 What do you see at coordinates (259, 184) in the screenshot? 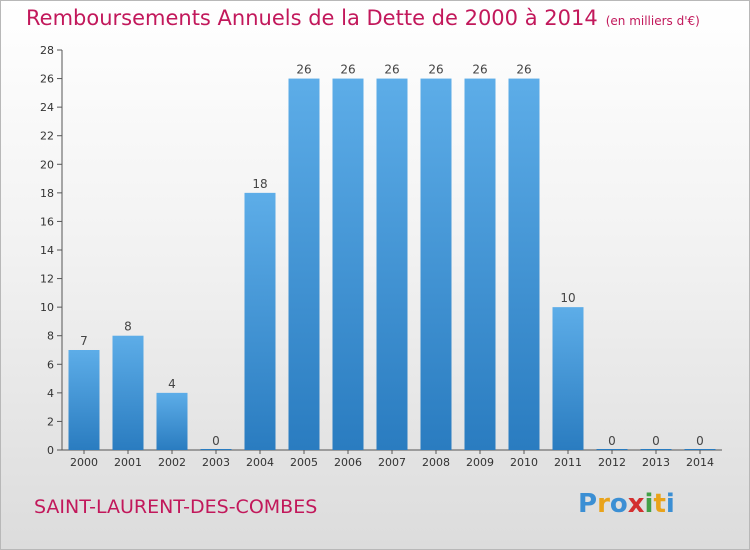
I see `bar-value-label: 18` at bounding box center [259, 184].